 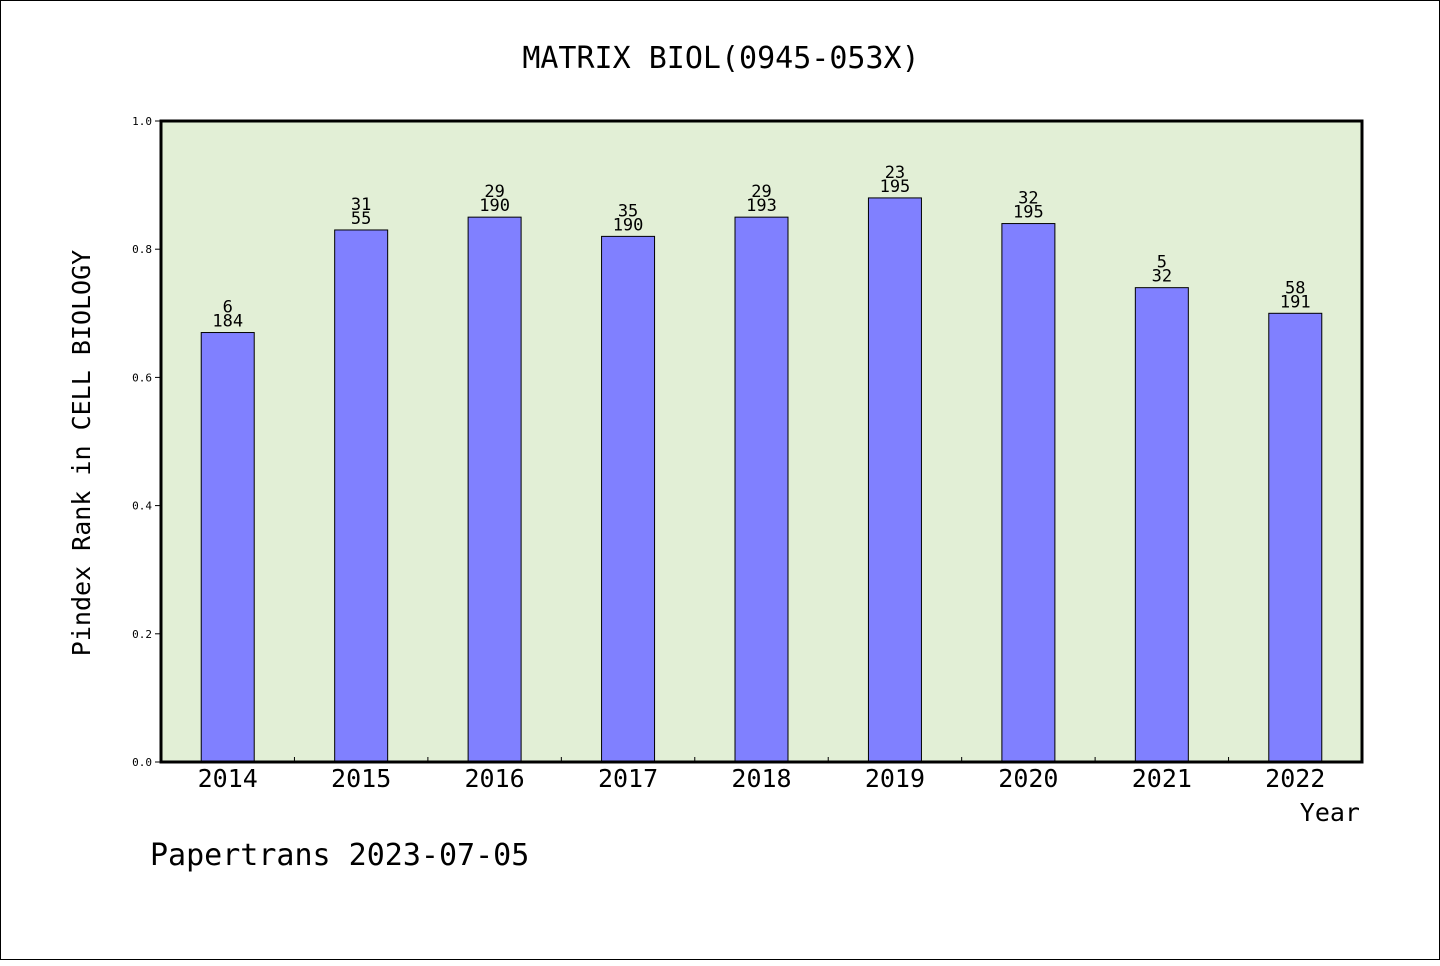 What do you see at coordinates (720, 58) in the screenshot?
I see `chart-title: MATRIX BIOL(0945-053X)` at bounding box center [720, 58].